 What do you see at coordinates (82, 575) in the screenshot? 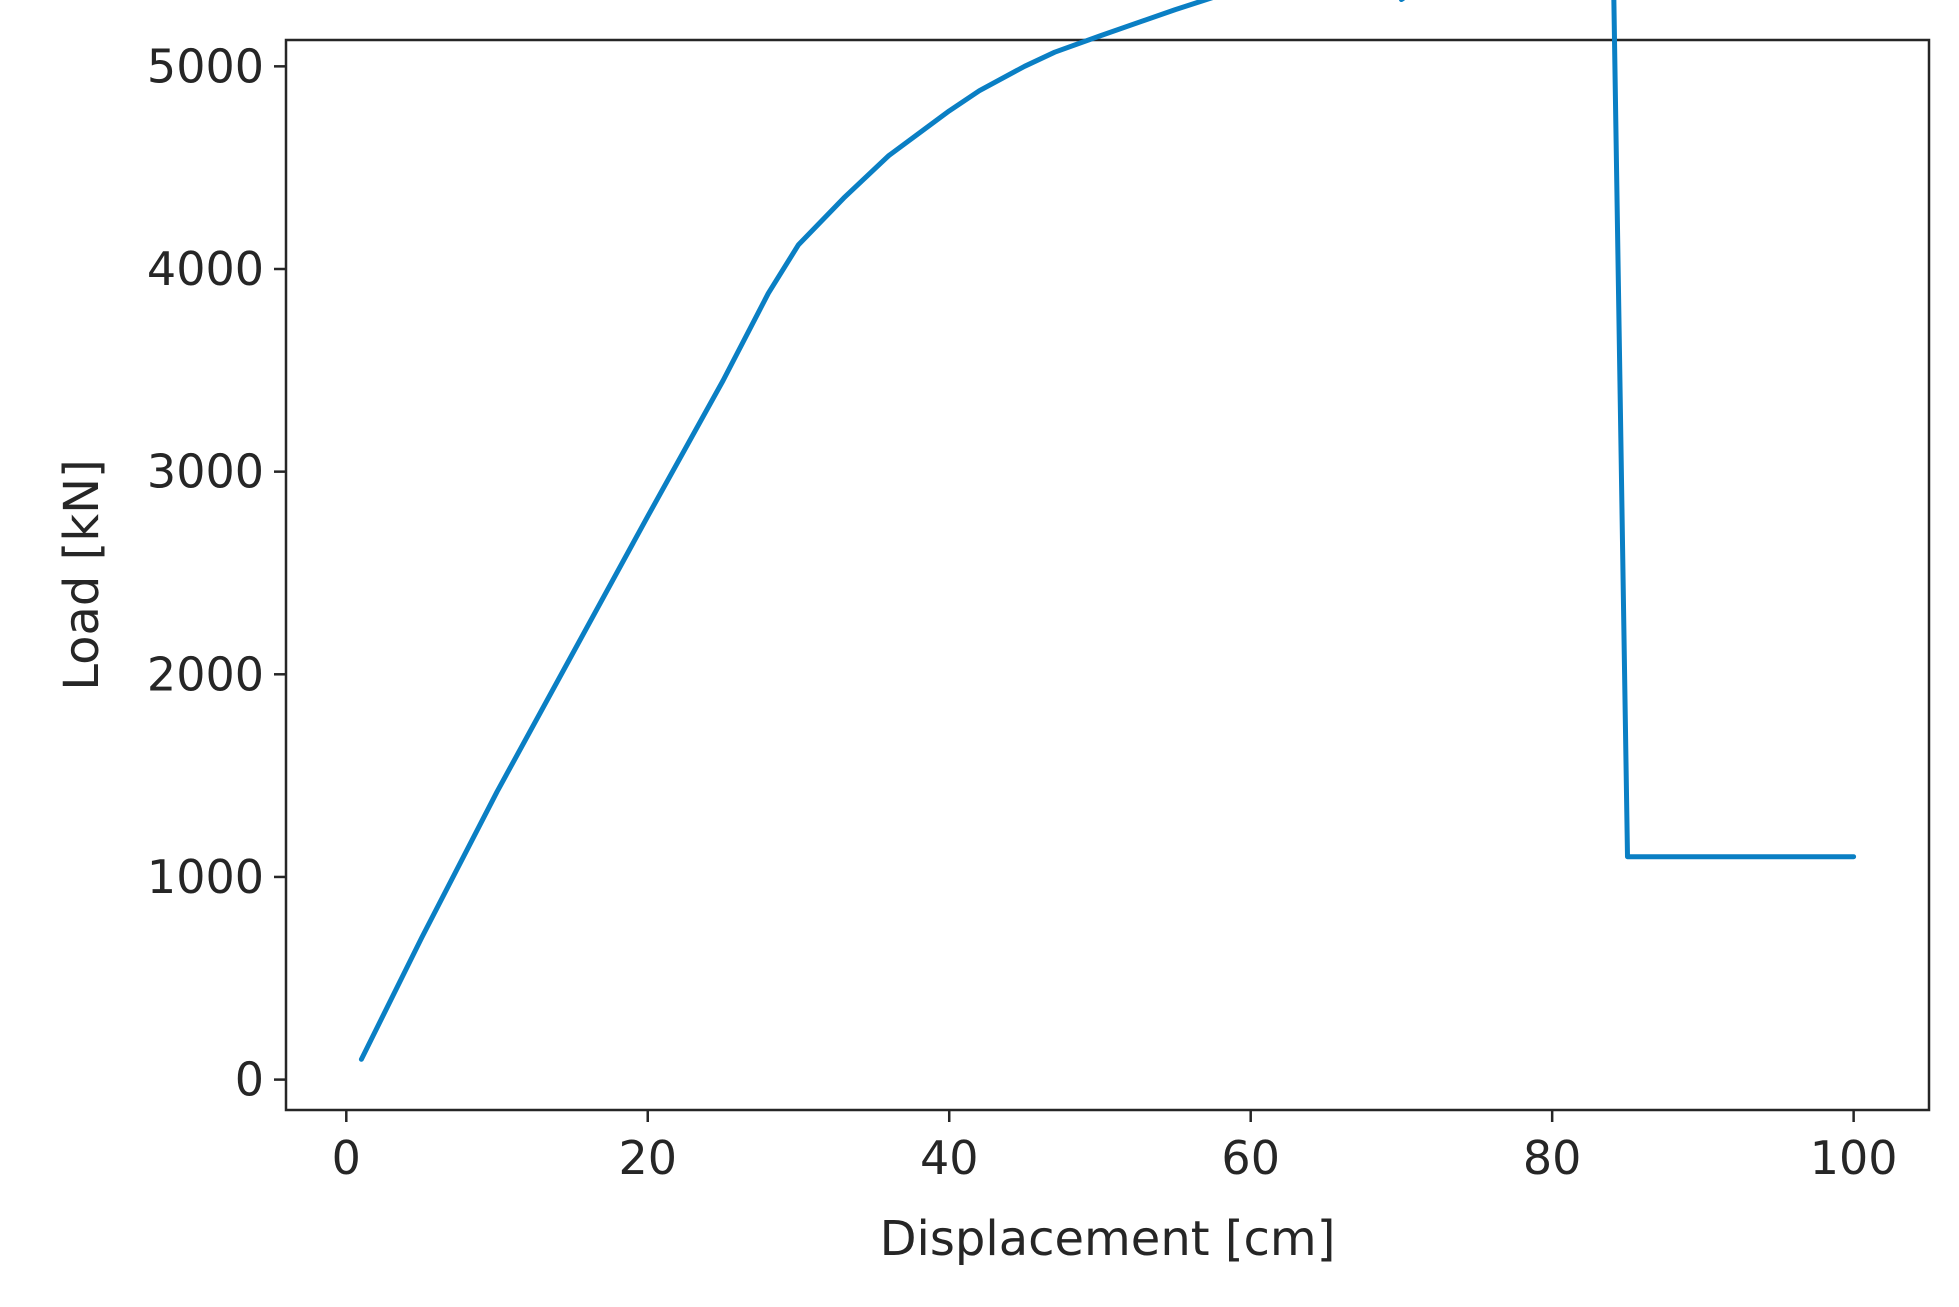
I see `y-axis-label: Load [kN]` at bounding box center [82, 575].